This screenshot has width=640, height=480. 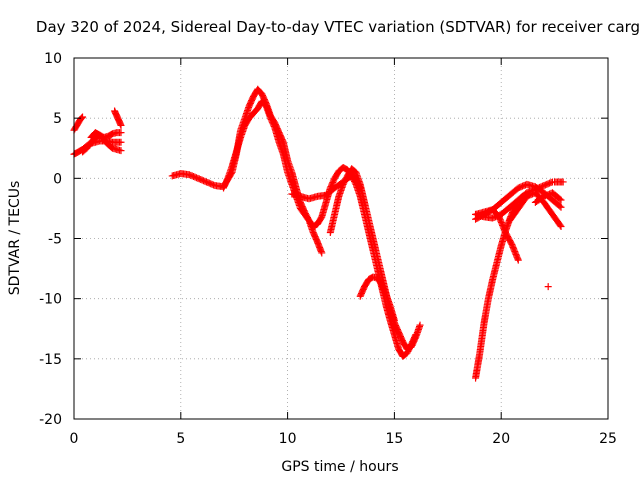 What do you see at coordinates (74, 439) in the screenshot?
I see `x-tick-label: 0` at bounding box center [74, 439].